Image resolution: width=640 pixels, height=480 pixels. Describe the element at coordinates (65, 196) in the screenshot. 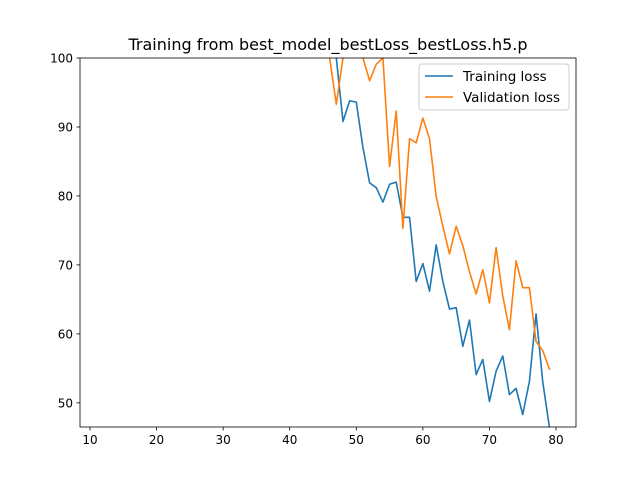

I see `y-tick-label: 80` at that location.